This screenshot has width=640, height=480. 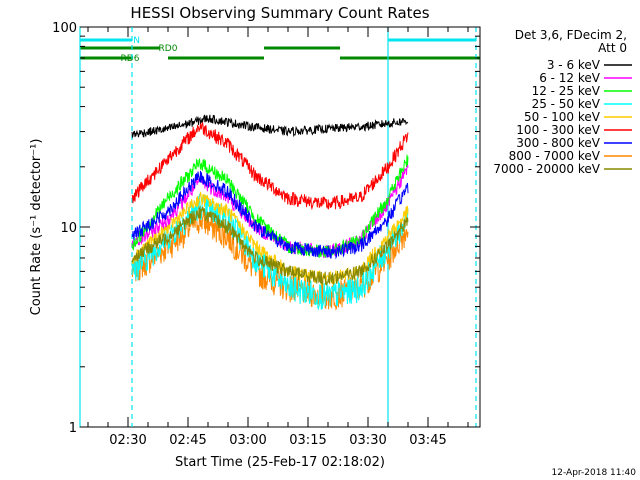 I want to click on legend-title-line2: Att 0, so click(x=612, y=48).